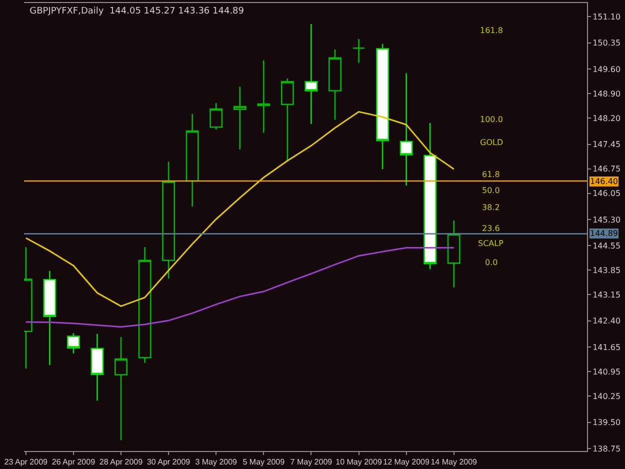 The height and width of the screenshot is (469, 625). What do you see at coordinates (606, 246) in the screenshot?
I see `y-tick-label: 144.55` at bounding box center [606, 246].